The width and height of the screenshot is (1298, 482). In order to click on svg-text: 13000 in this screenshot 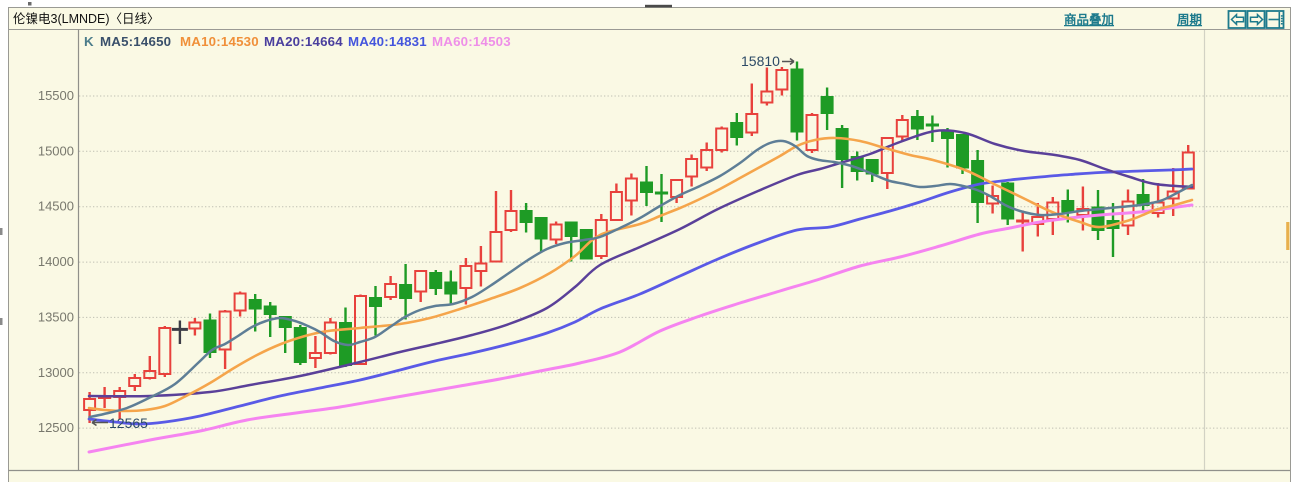, I will do `click(56, 372)`.